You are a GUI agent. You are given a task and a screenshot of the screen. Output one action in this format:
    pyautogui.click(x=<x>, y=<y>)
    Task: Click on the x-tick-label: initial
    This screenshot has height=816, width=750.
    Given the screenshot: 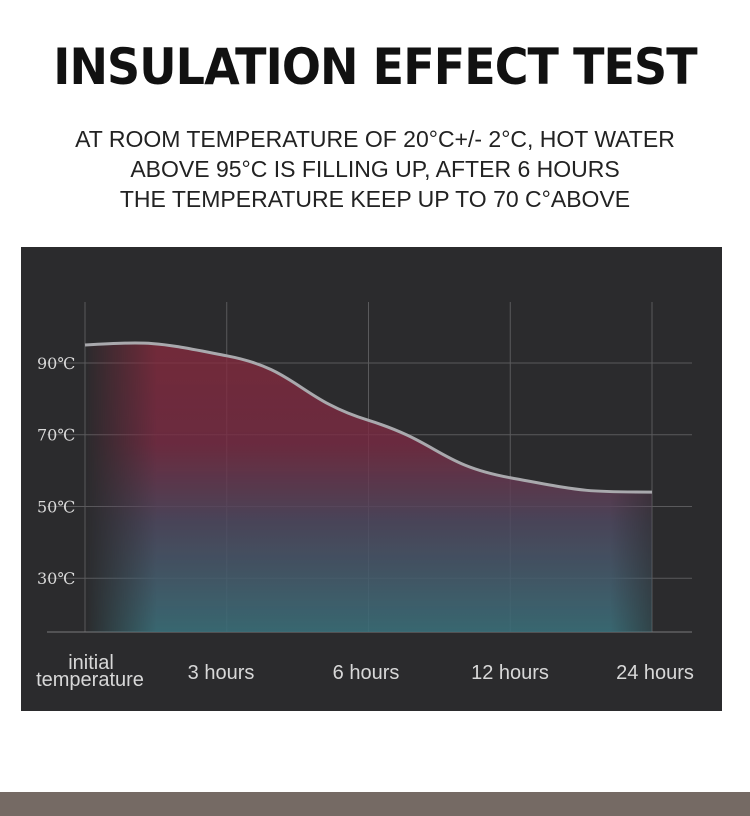 What is the action you would take?
    pyautogui.click(x=91, y=663)
    